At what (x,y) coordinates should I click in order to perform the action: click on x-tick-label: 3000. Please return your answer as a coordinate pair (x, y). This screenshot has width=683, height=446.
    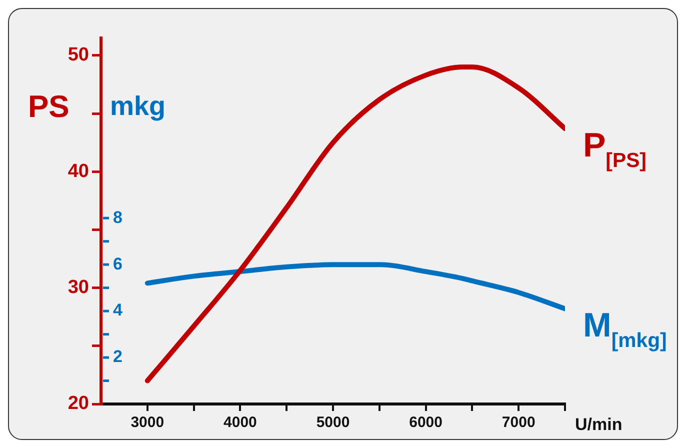
    Looking at the image, I should click on (147, 423).